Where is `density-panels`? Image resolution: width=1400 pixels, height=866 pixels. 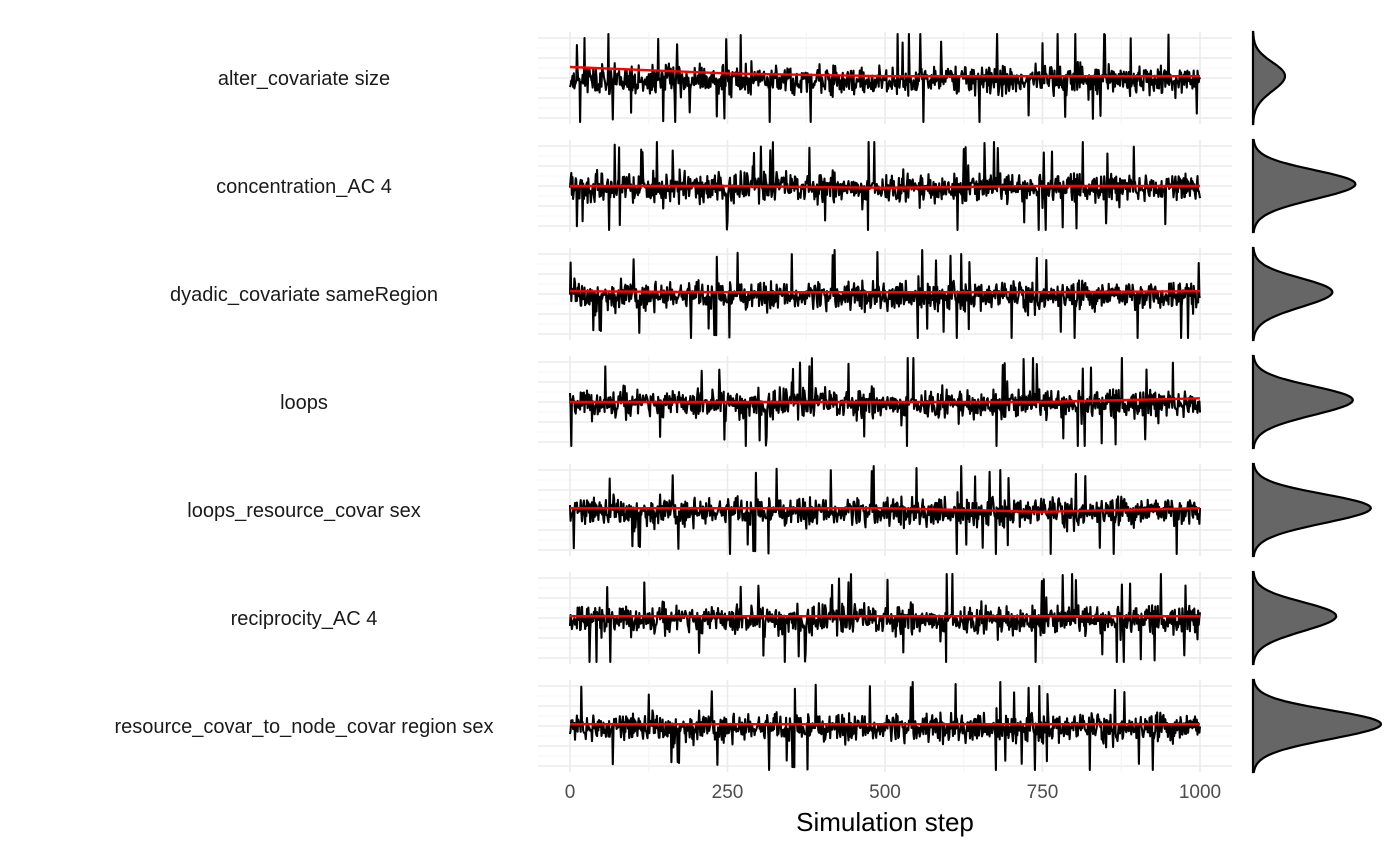 density-panels is located at coordinates (1317, 402).